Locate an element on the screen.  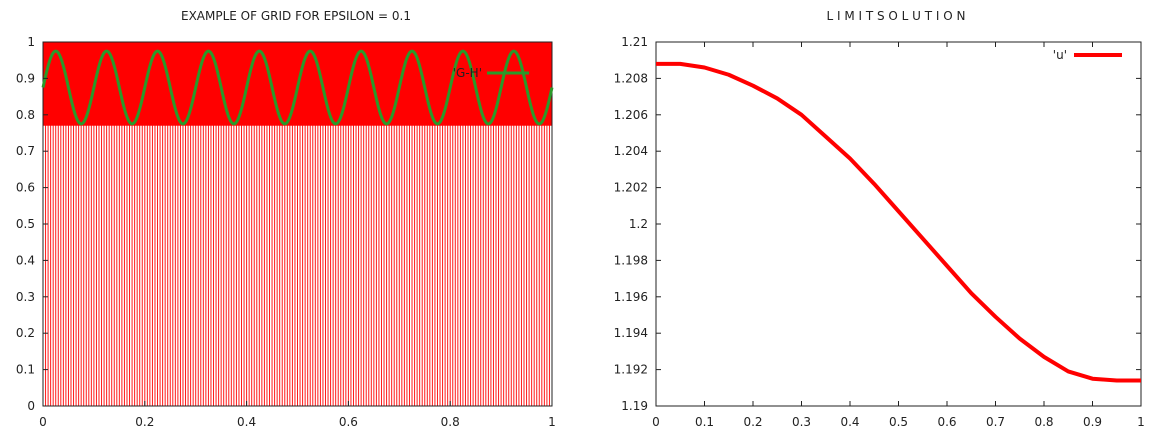
x-tick-label: 0.3 is located at coordinates (801, 422).